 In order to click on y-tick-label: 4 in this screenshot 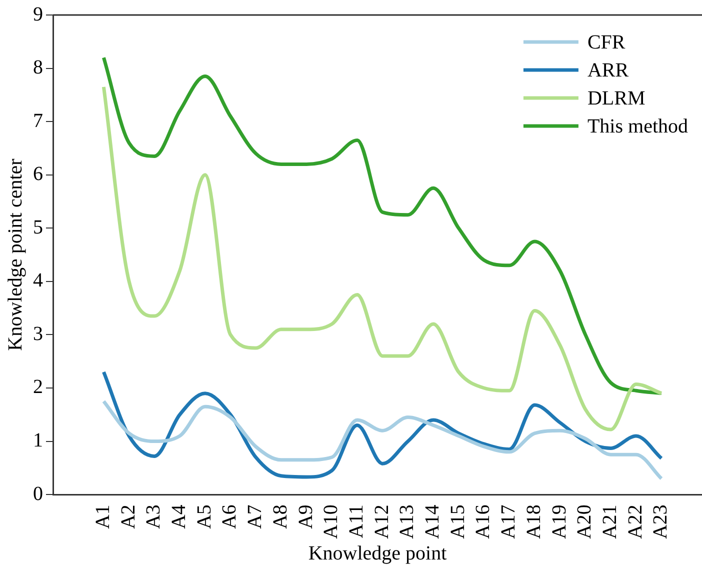, I will do `click(38, 281)`.